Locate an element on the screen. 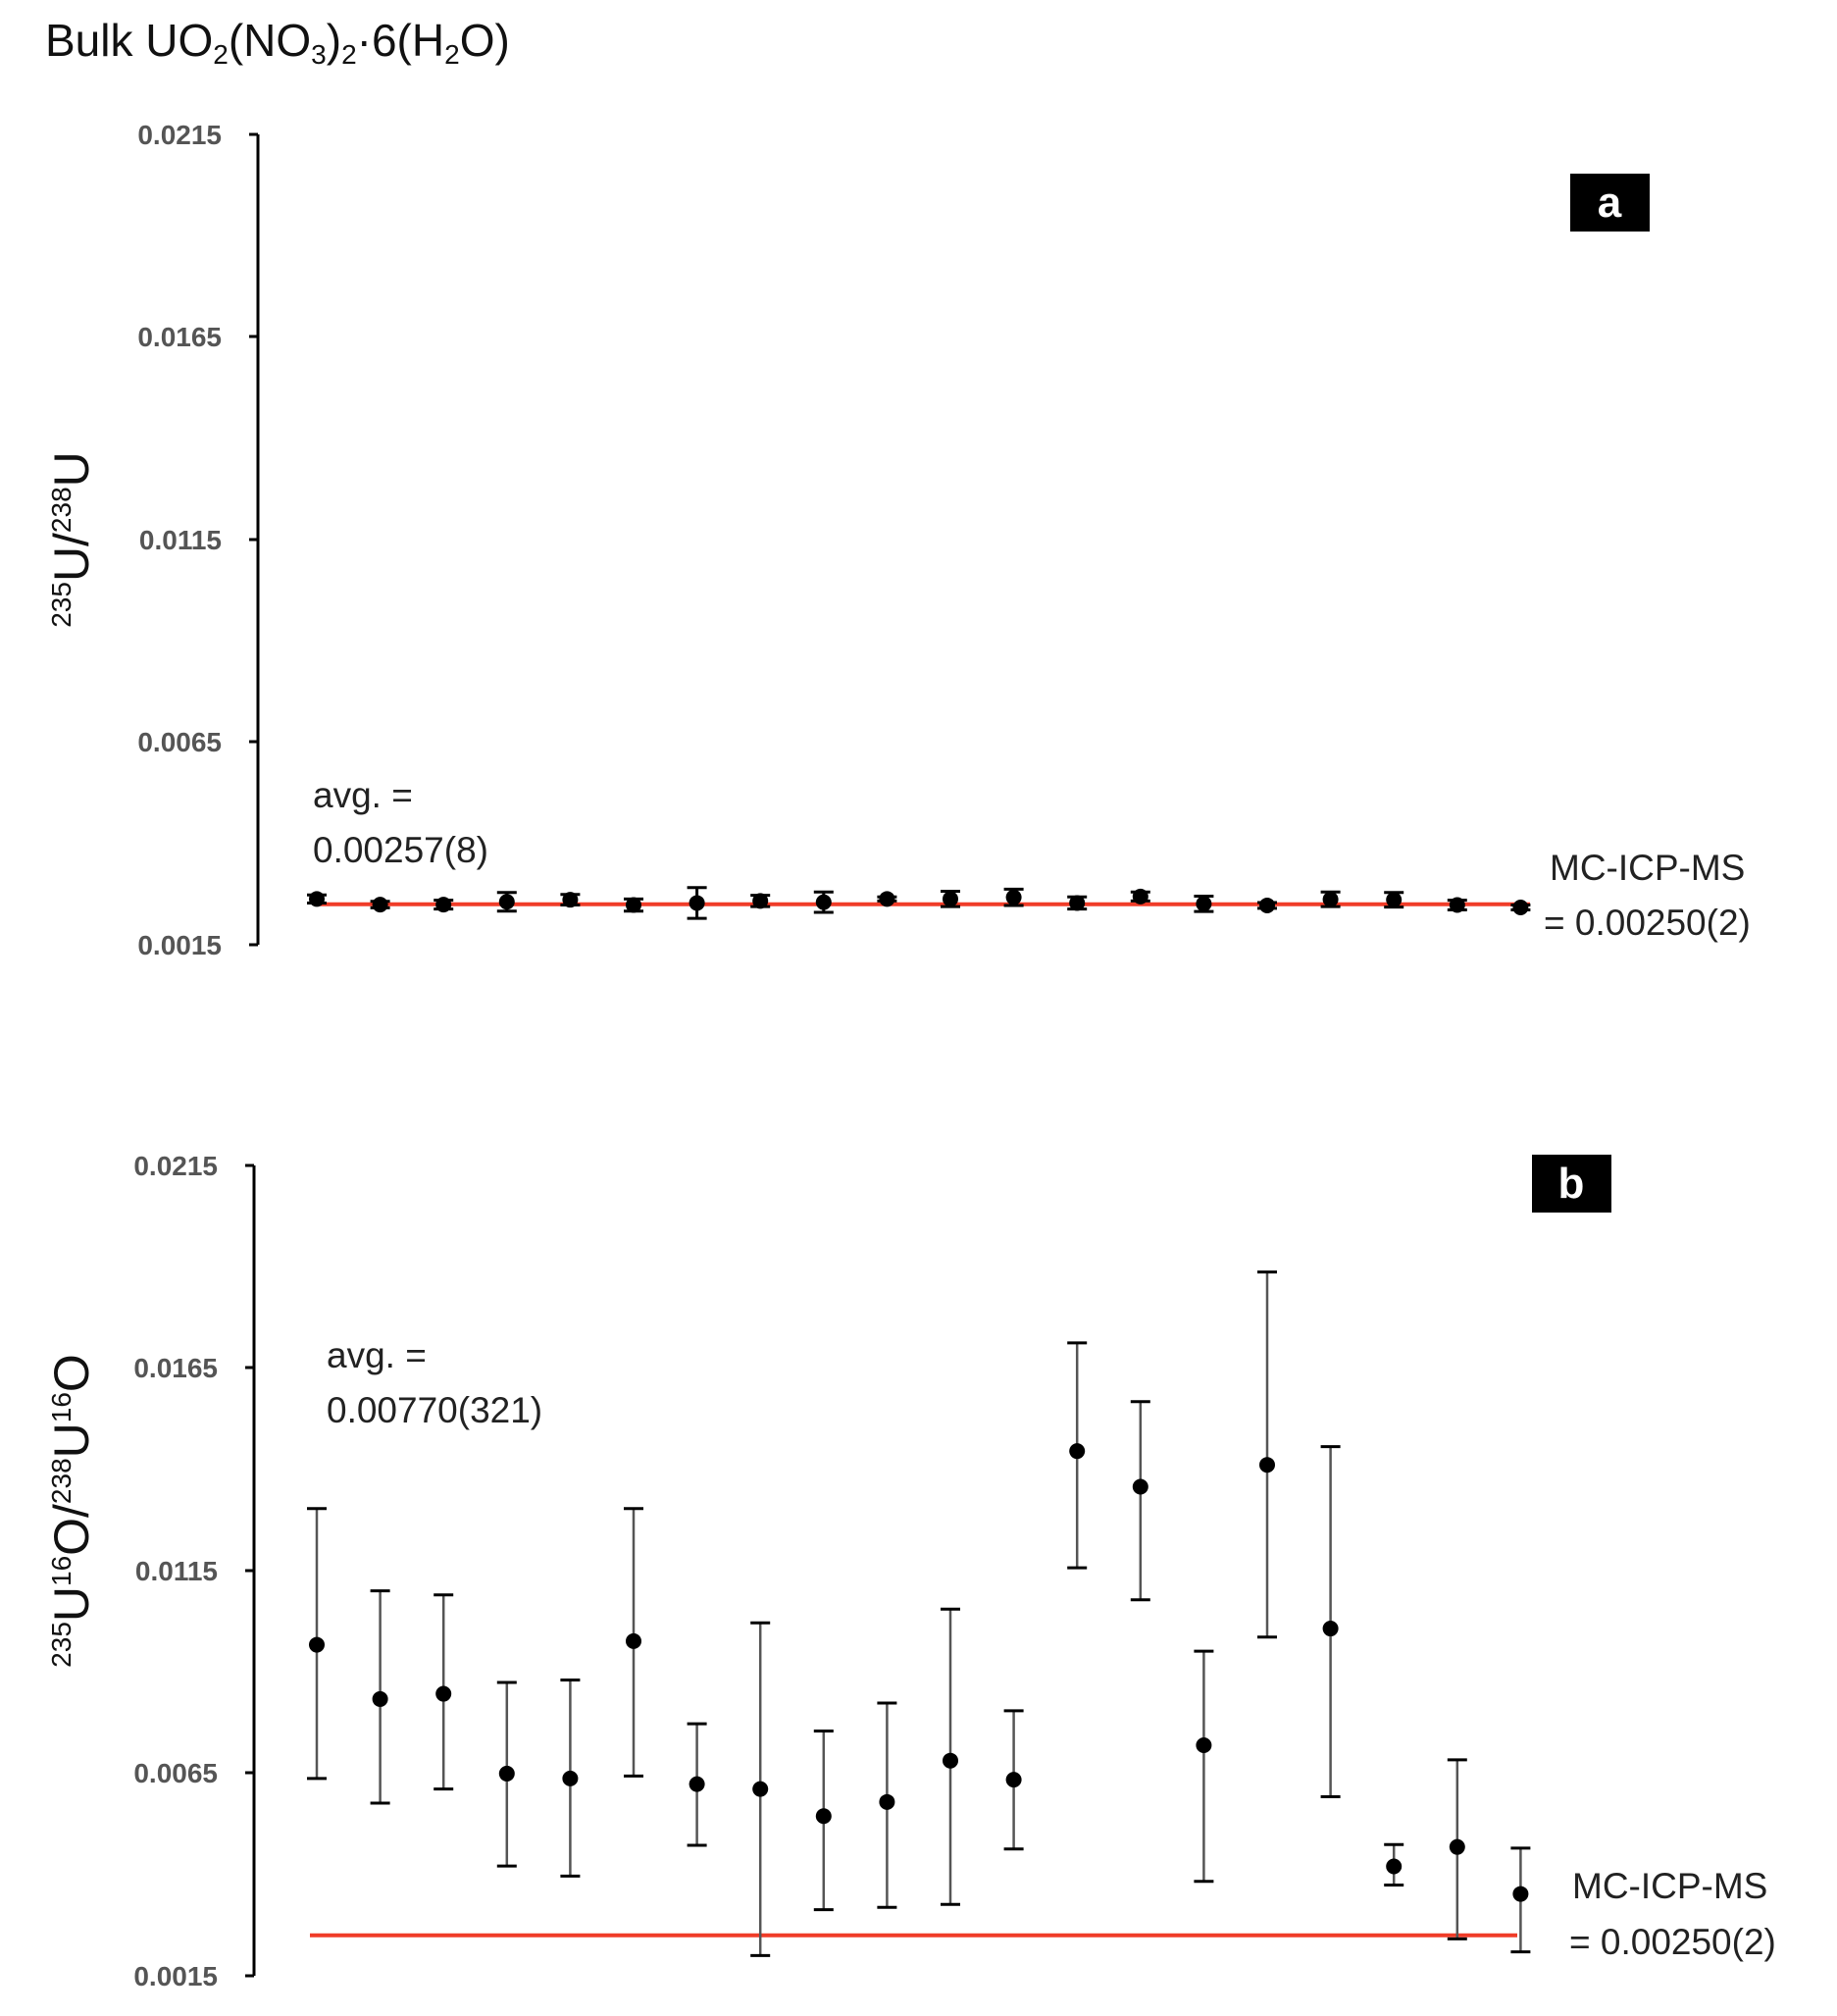 The width and height of the screenshot is (1837, 2016). panel-tag-label: a is located at coordinates (1610, 203).